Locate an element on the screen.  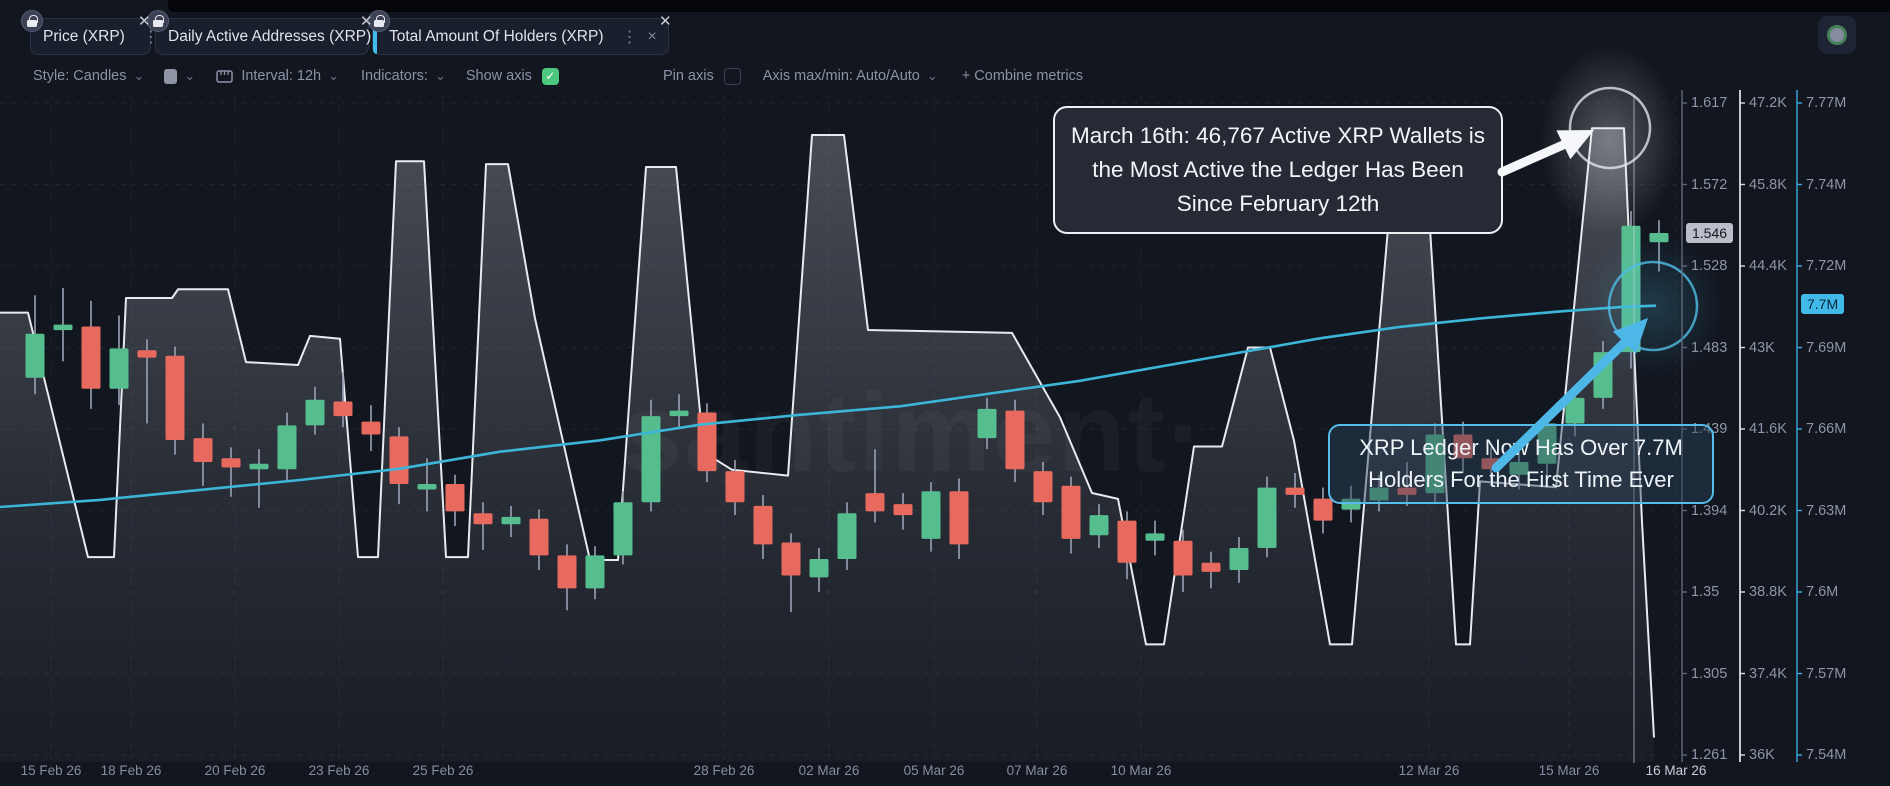
tab-label: Price (XRP) is located at coordinates (84, 36).